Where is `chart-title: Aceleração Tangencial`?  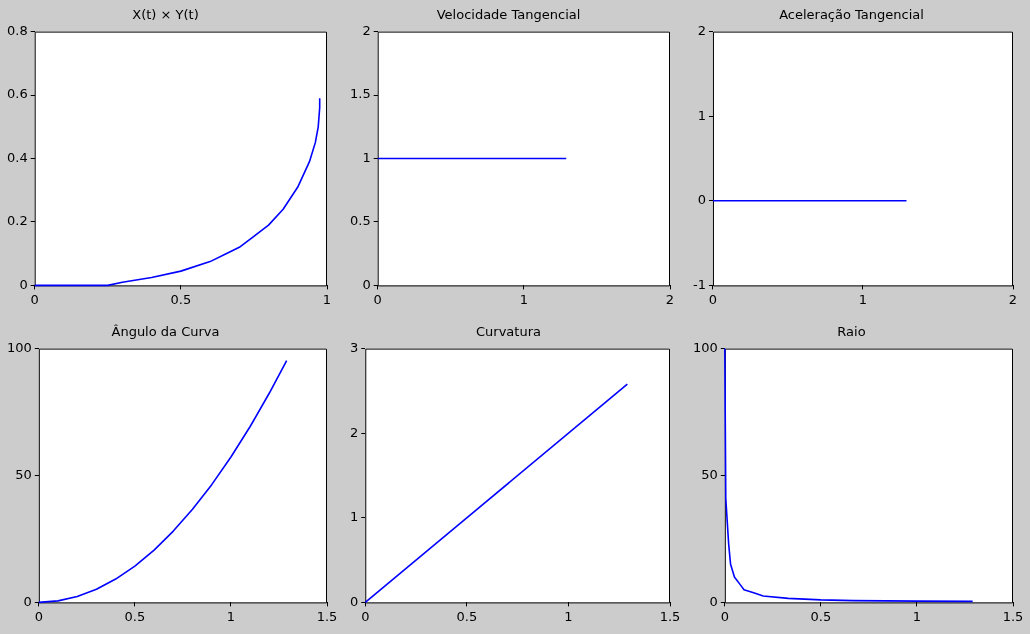 chart-title: Aceleração Tangencial is located at coordinates (851, 15).